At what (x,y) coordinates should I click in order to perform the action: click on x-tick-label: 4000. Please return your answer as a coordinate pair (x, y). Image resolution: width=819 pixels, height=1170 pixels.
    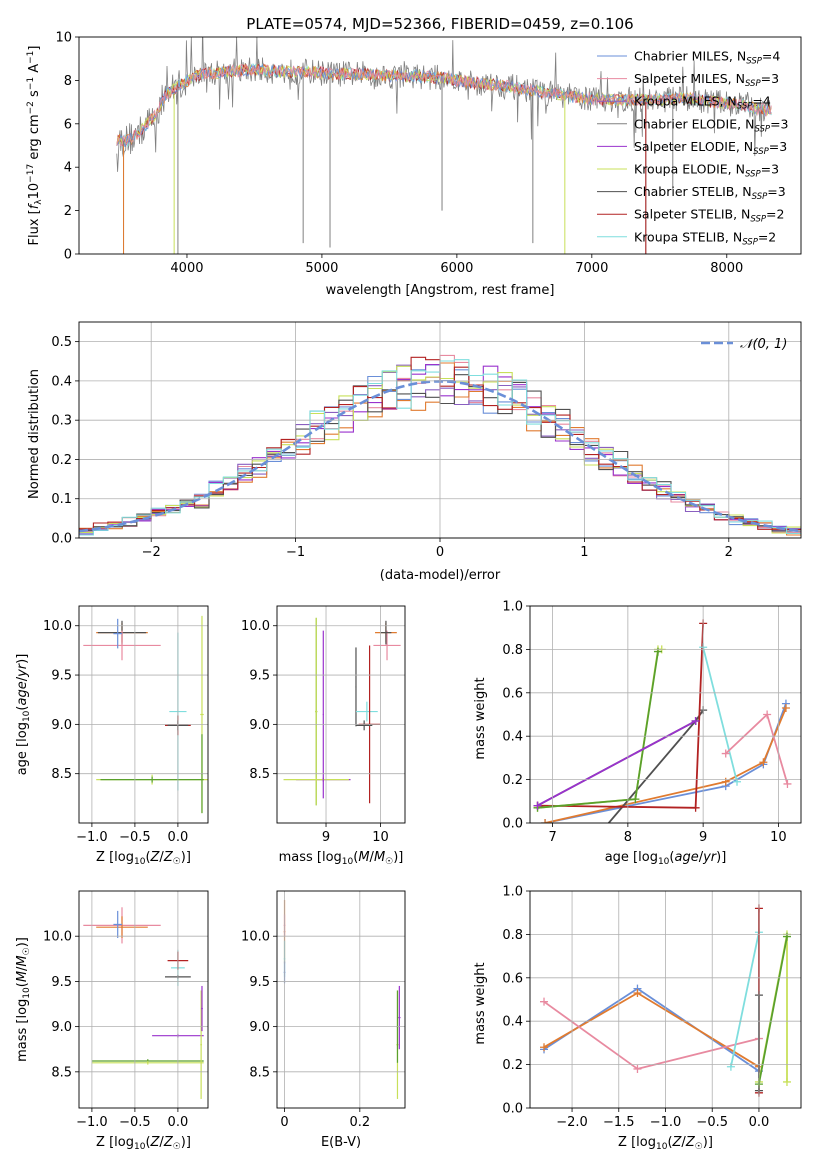
    Looking at the image, I should click on (186, 268).